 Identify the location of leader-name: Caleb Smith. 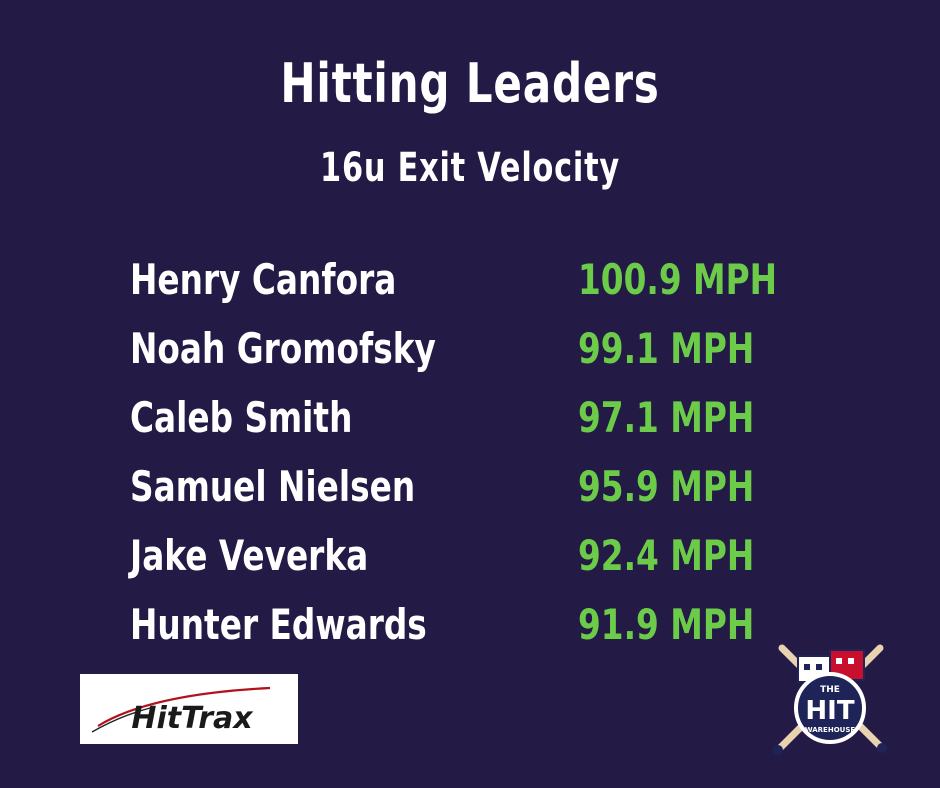
(241, 417).